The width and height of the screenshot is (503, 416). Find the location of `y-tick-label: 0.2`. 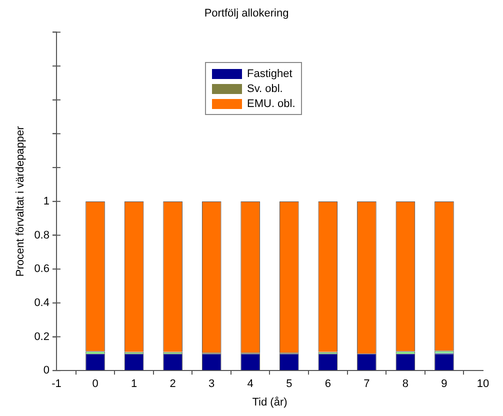

y-tick-label: 0.2 is located at coordinates (42, 336).